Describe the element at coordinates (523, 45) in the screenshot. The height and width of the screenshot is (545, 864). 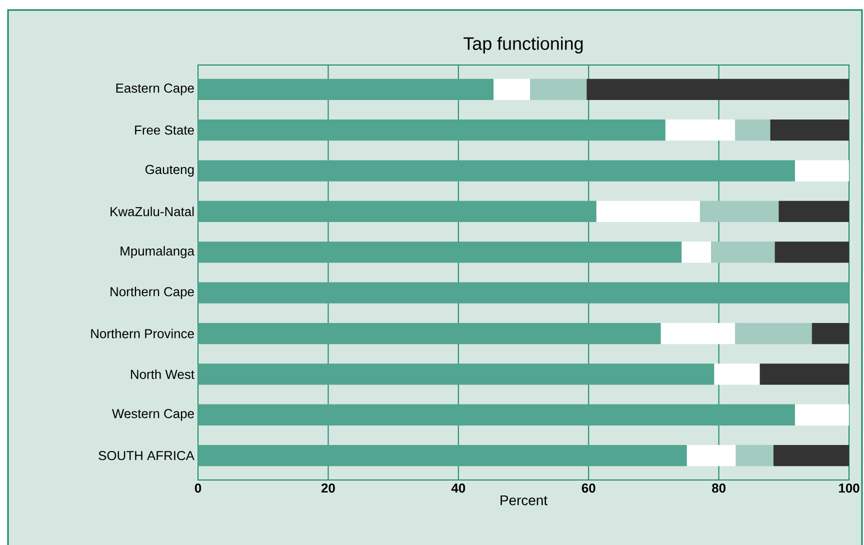
I see `chart-title: Tap functioning` at that location.